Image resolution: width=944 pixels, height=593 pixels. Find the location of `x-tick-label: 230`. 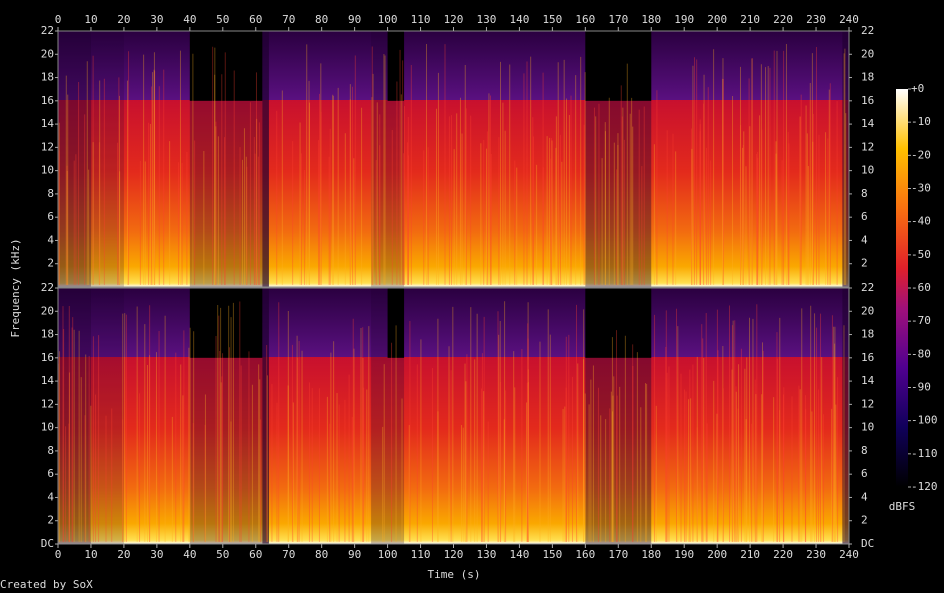

x-tick-label: 230 is located at coordinates (816, 19).